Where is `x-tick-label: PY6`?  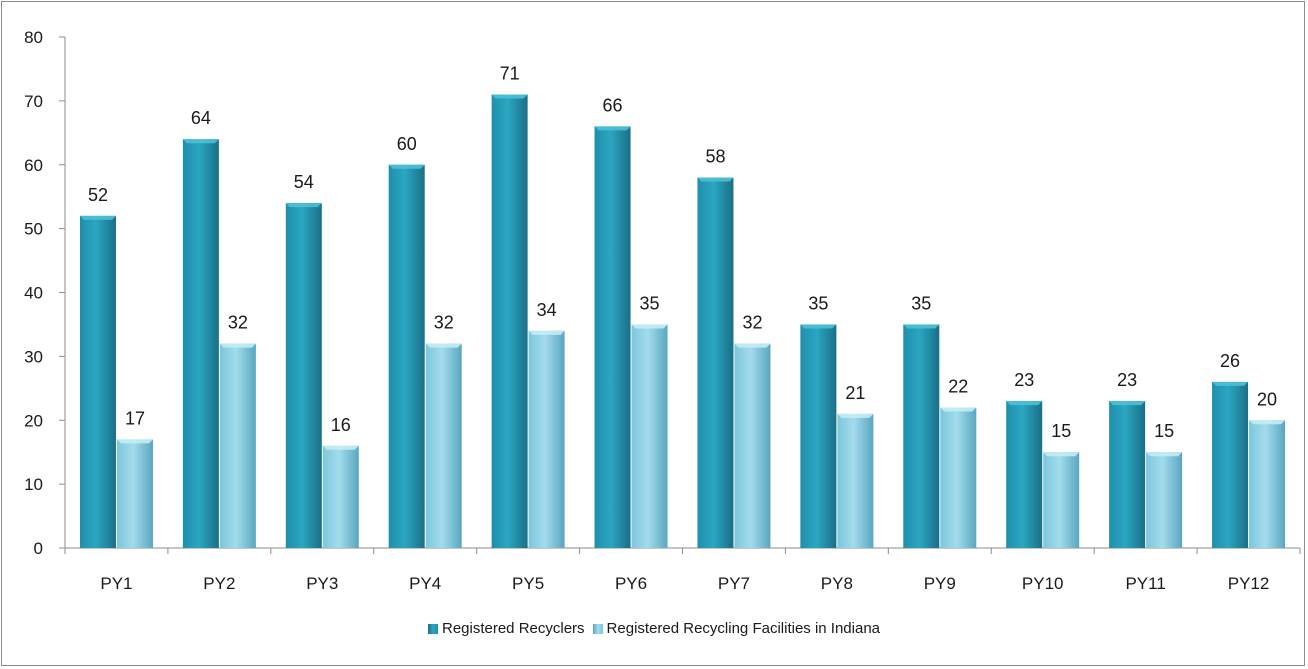
x-tick-label: PY6 is located at coordinates (631, 583).